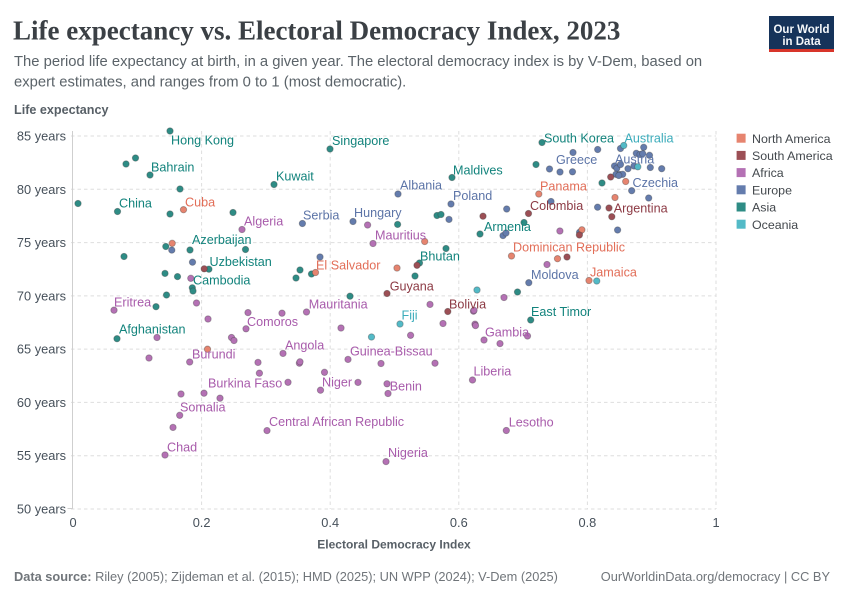  Describe the element at coordinates (263, 222) in the screenshot. I see `svg-text: Algeria` at that location.